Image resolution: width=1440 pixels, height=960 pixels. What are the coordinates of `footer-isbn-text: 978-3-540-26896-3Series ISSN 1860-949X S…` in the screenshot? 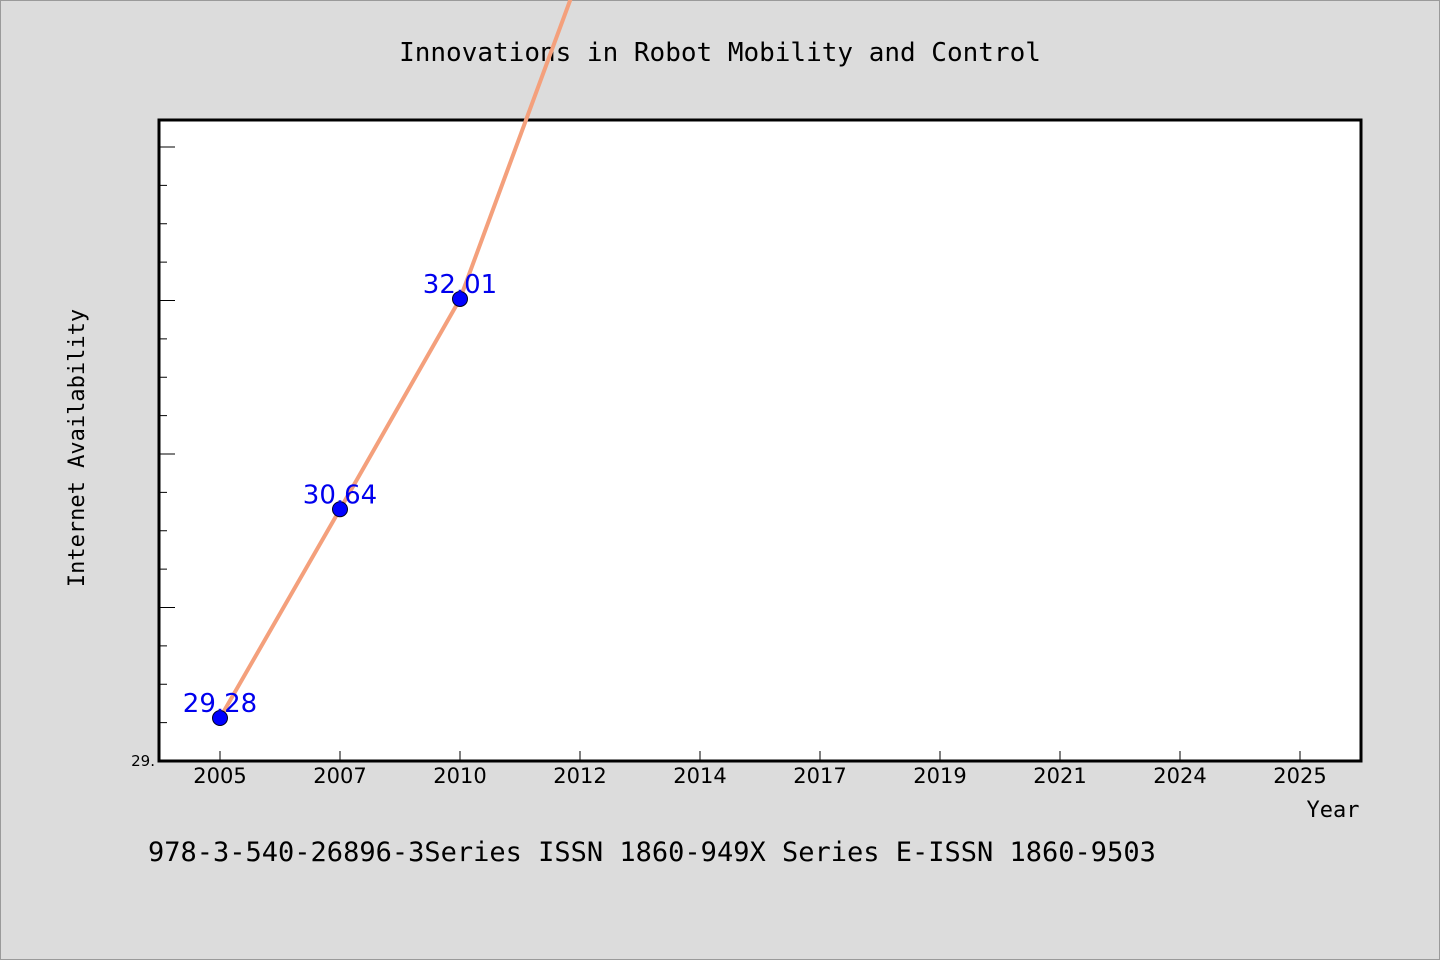 It's located at (652, 852).